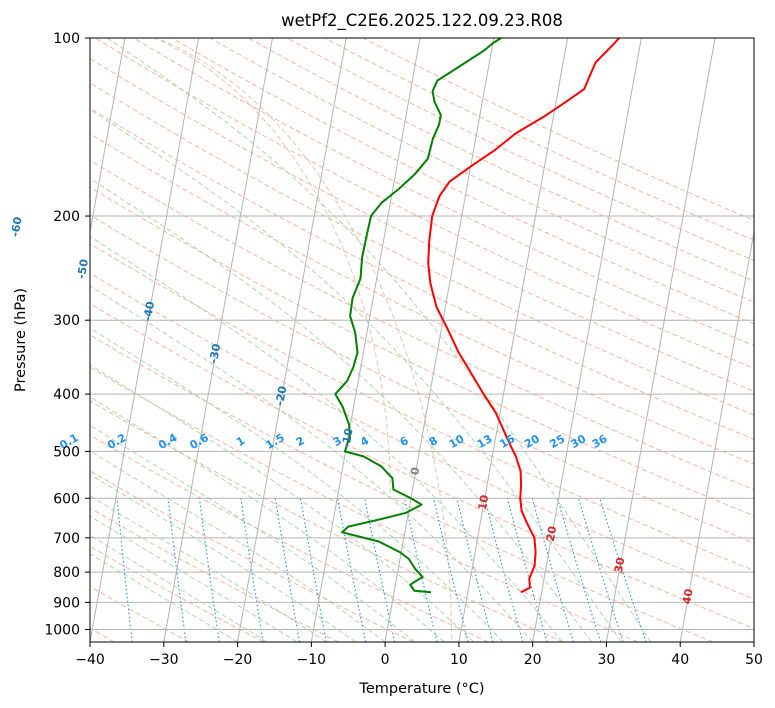  Describe the element at coordinates (421, 689) in the screenshot. I see `x-axis-title: Temperature (°C)` at that location.